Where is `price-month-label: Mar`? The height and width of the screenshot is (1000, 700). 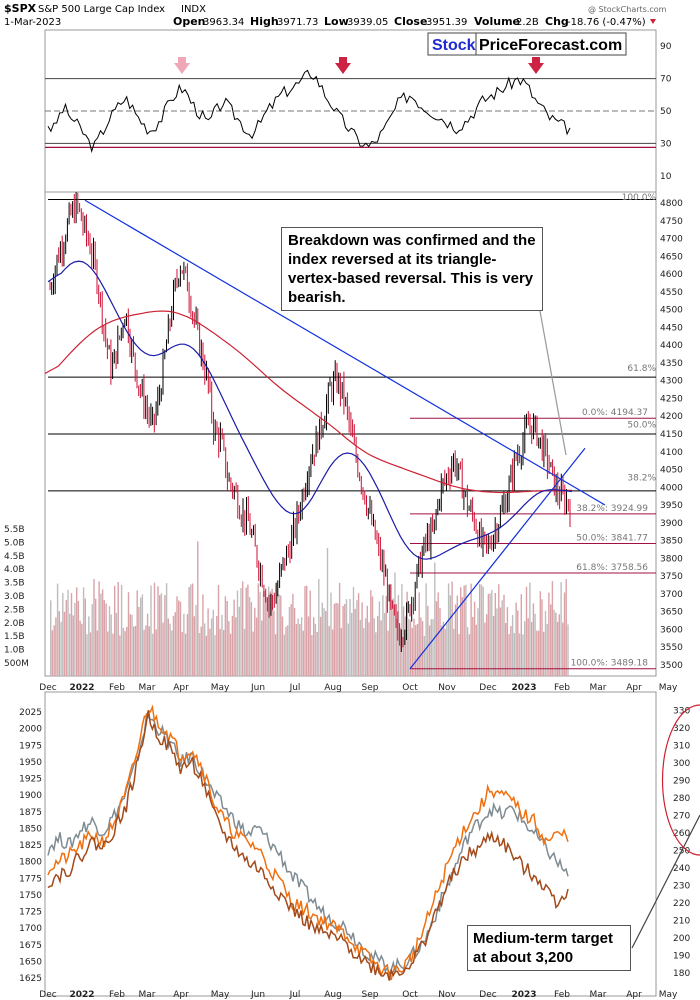 price-month-label: Mar is located at coordinates (598, 688).